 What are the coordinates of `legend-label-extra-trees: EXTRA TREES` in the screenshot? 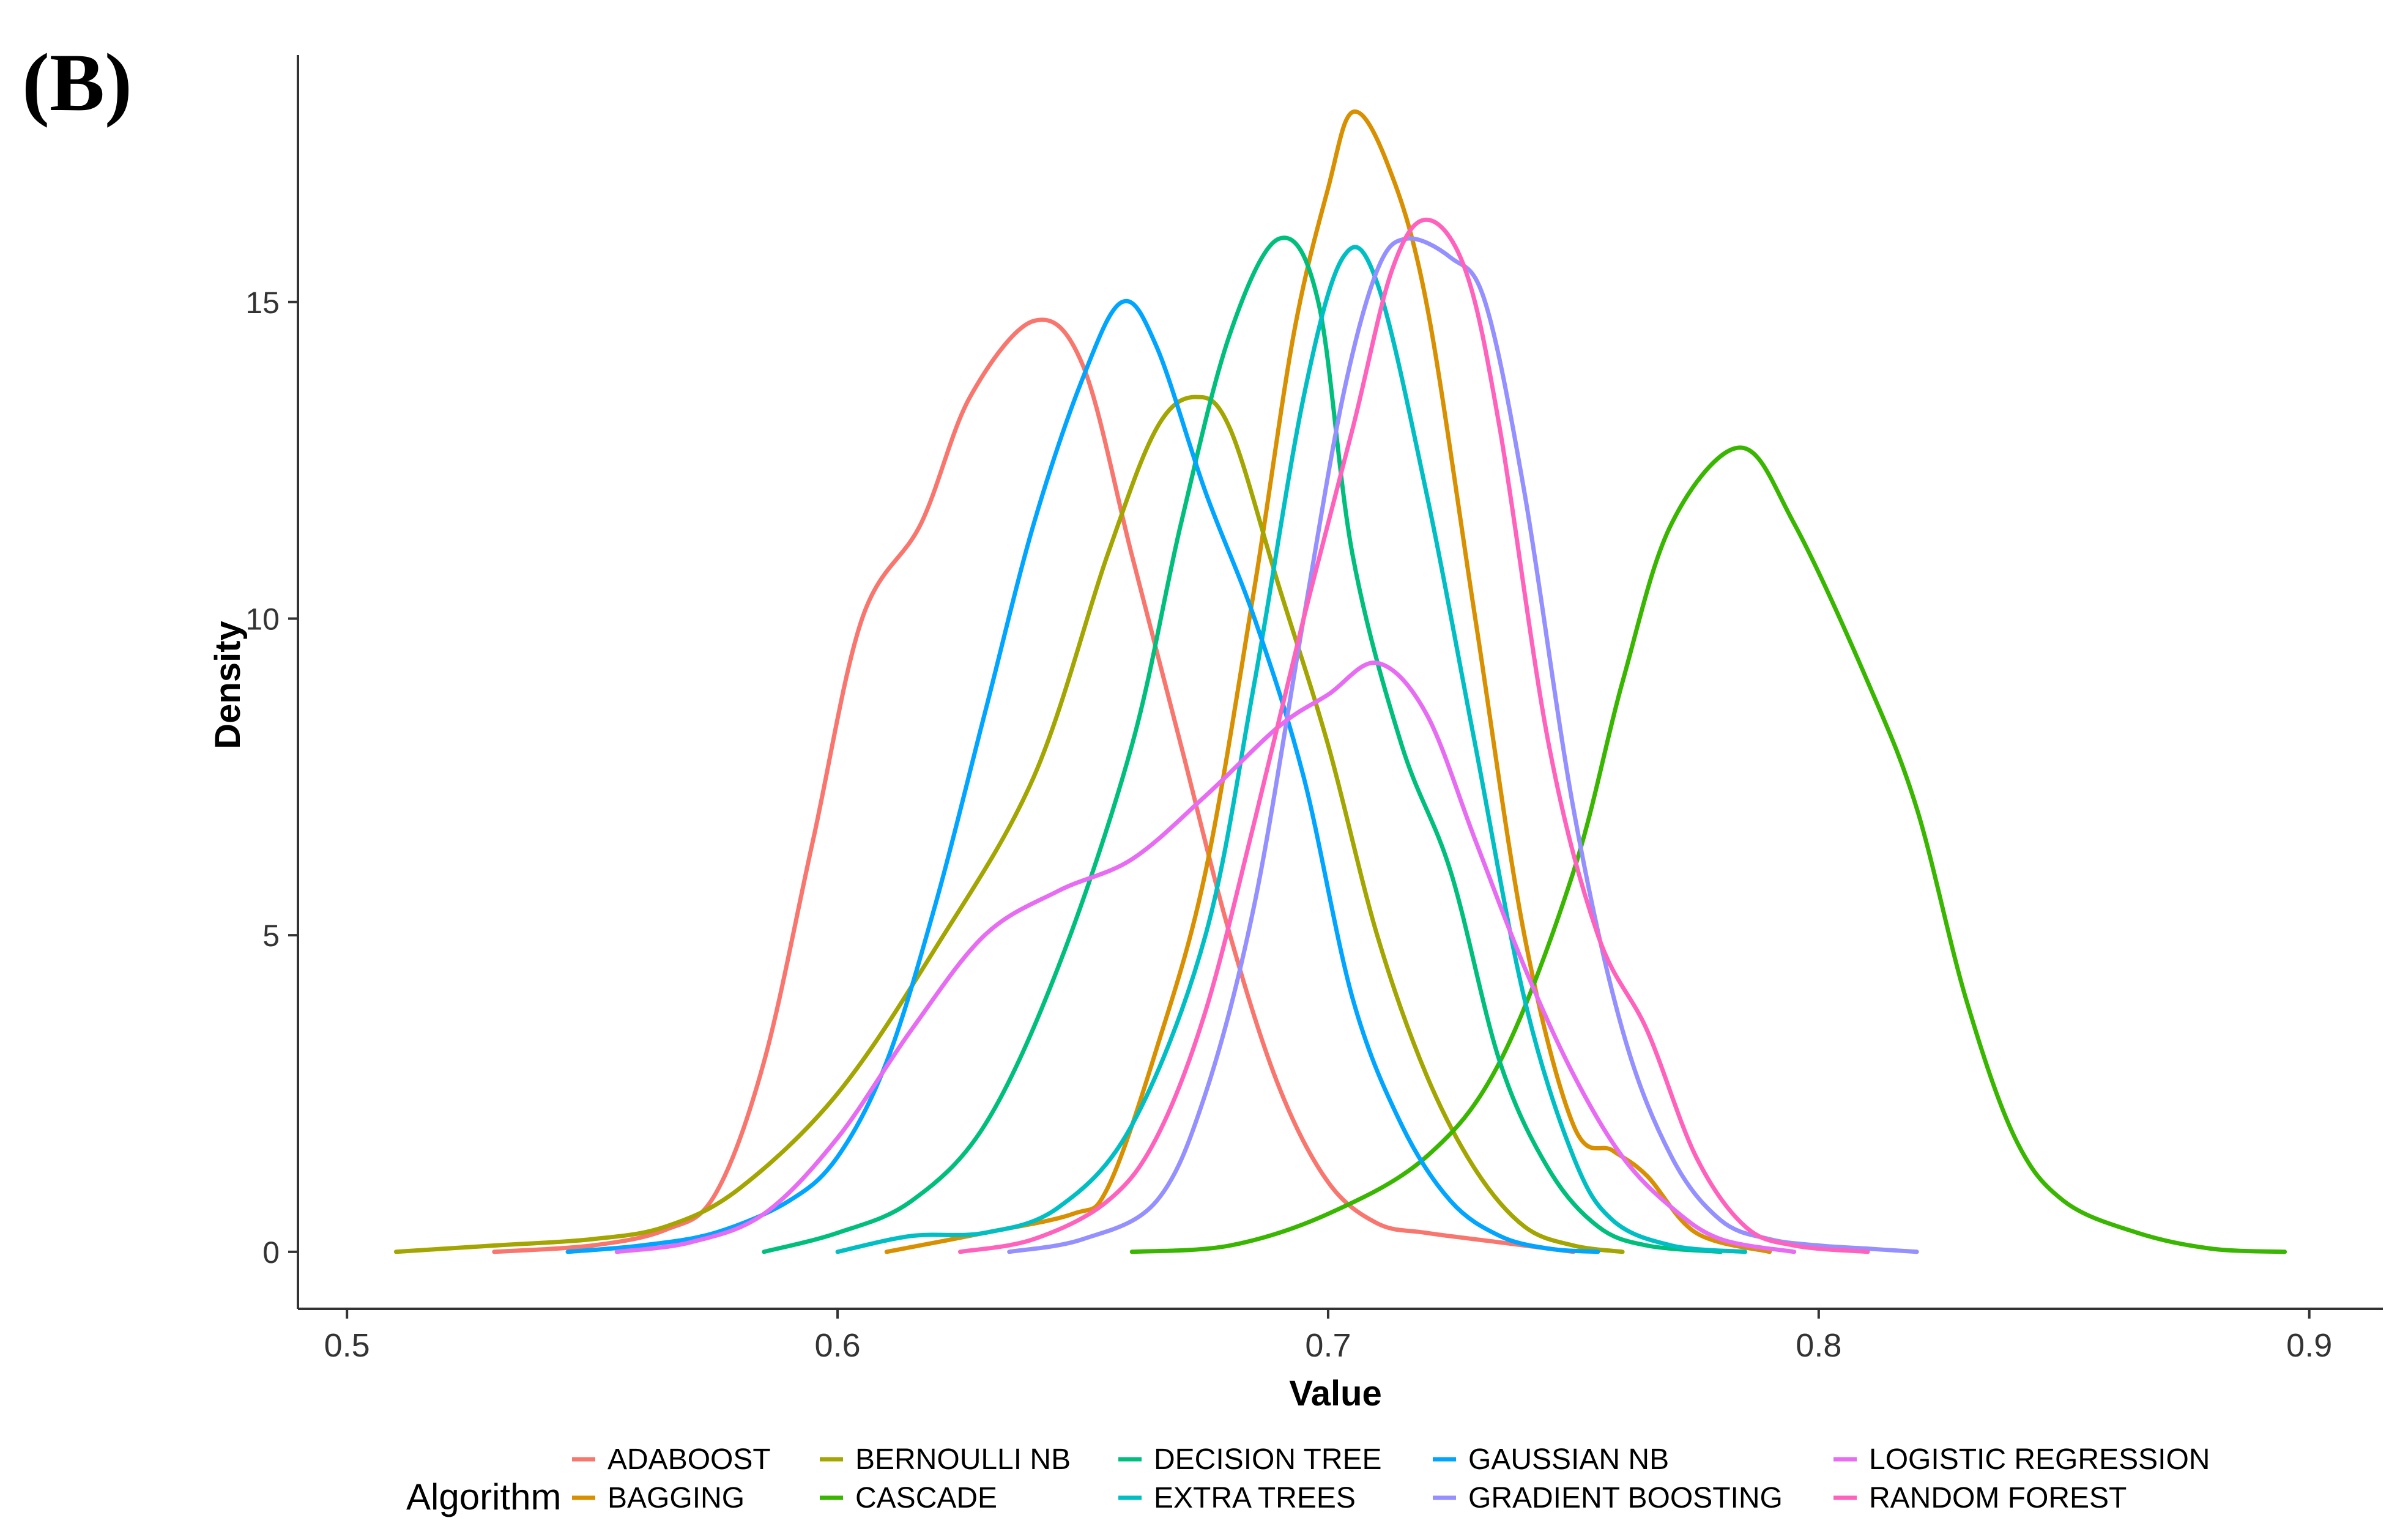 It's located at (1255, 1498).